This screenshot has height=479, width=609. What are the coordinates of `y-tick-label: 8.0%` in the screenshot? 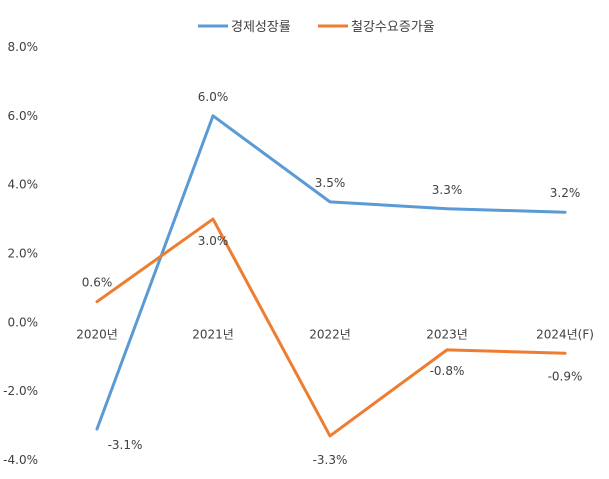 It's located at (23, 47).